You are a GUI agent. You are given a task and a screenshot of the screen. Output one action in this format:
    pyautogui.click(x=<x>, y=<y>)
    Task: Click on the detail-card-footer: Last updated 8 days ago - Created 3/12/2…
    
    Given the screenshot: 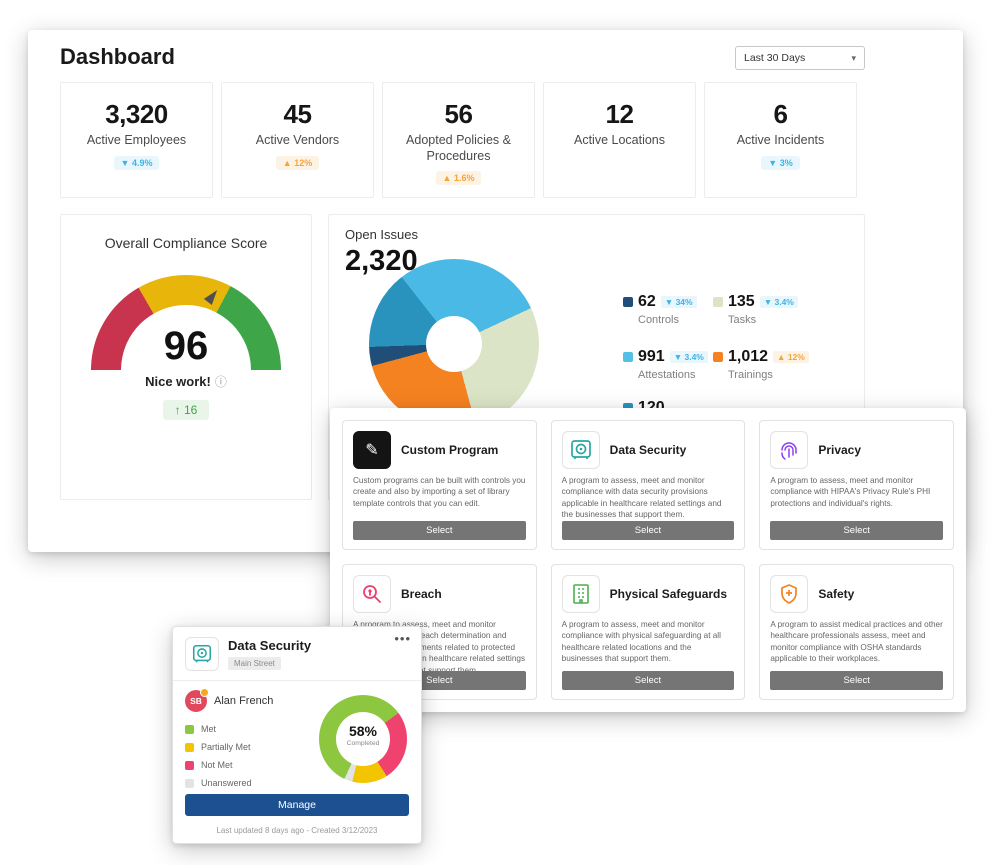 What is the action you would take?
    pyautogui.click(x=297, y=830)
    